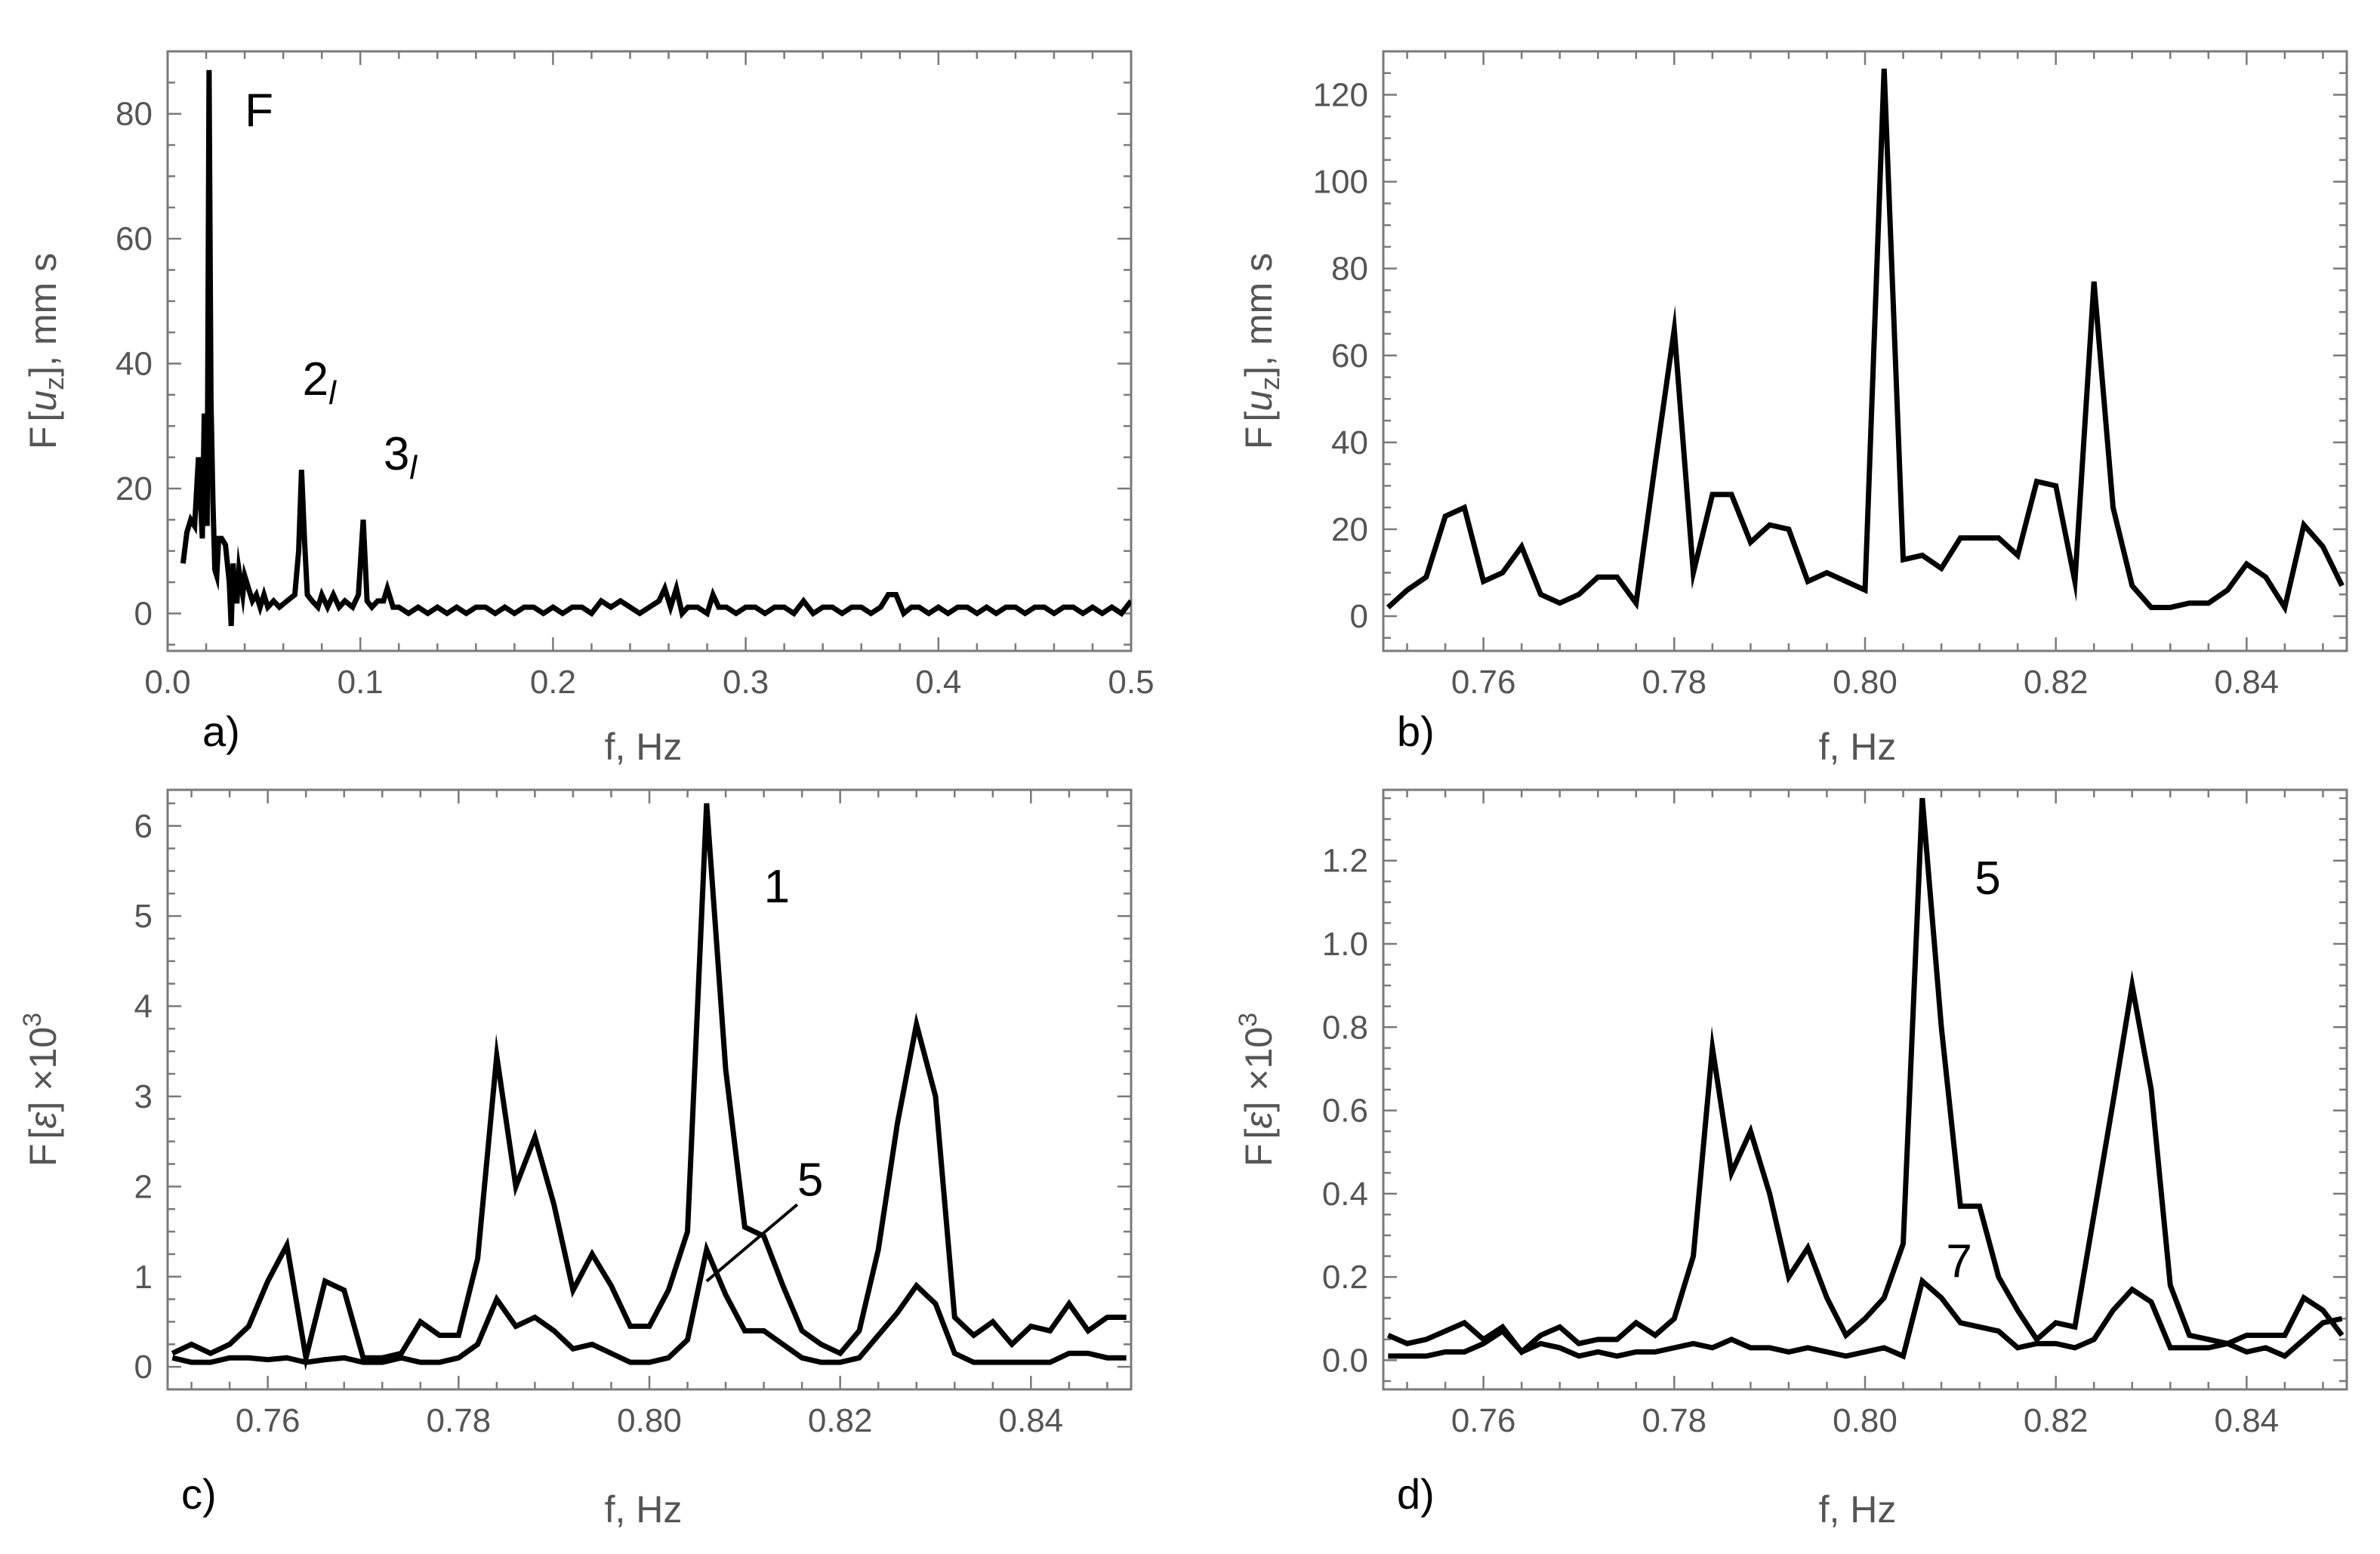 The width and height of the screenshot is (2380, 1554). Describe the element at coordinates (1345, 1277) in the screenshot. I see `y-tick-label: 0.2` at that location.